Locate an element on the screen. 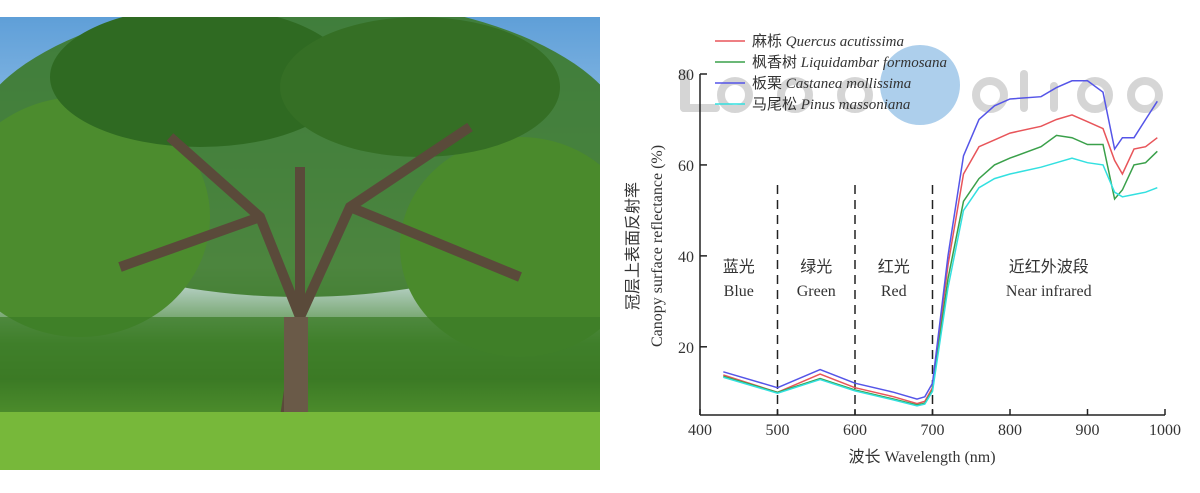 The height and width of the screenshot is (493, 1200). legend-entry: 麻栎 Quercus acutissima is located at coordinates (828, 41).